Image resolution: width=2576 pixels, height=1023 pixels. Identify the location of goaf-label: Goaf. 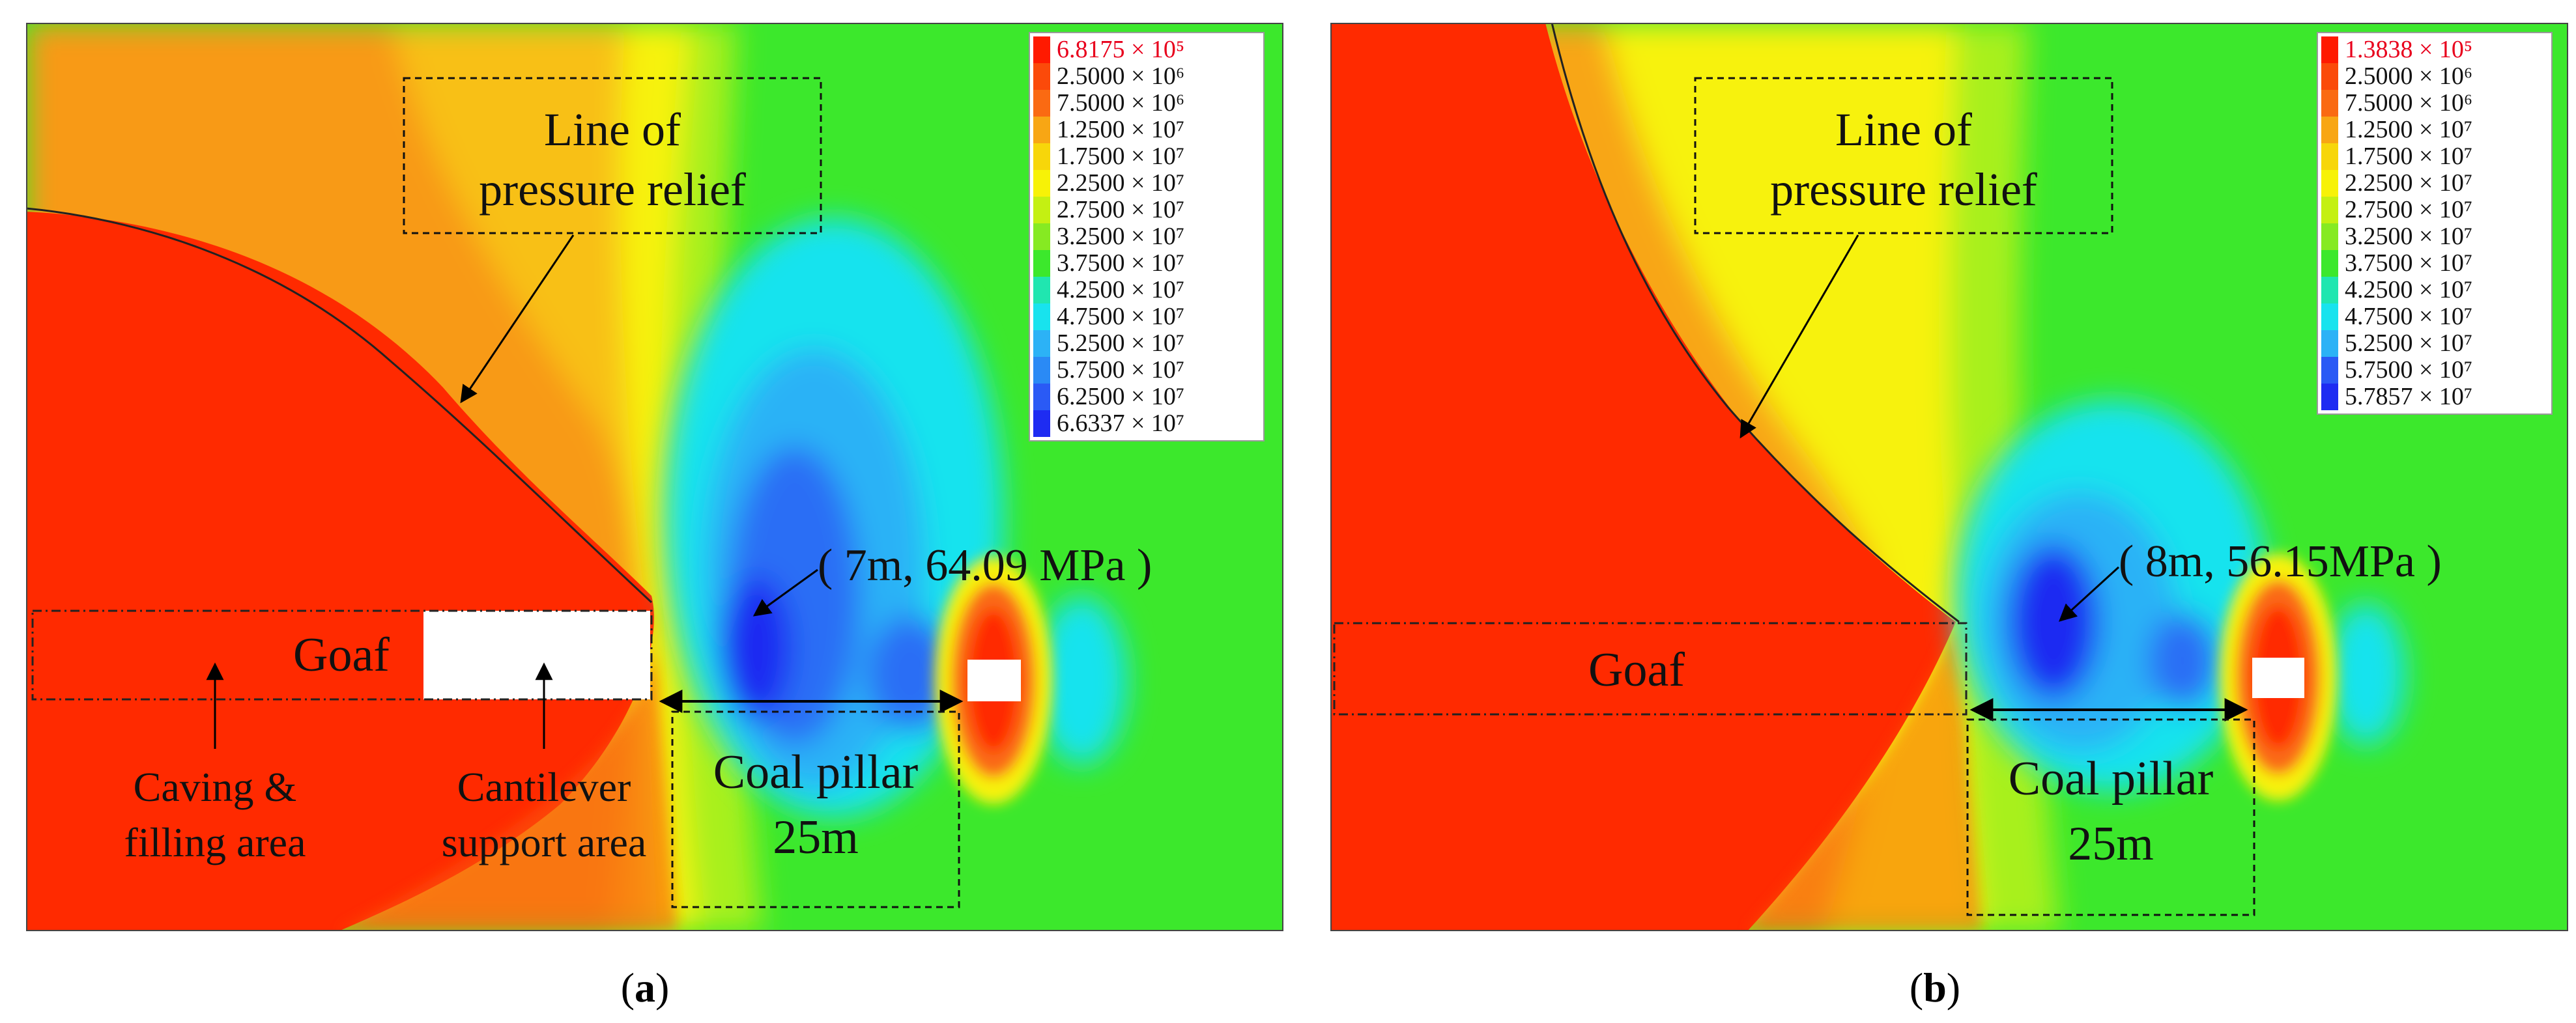
(341, 655).